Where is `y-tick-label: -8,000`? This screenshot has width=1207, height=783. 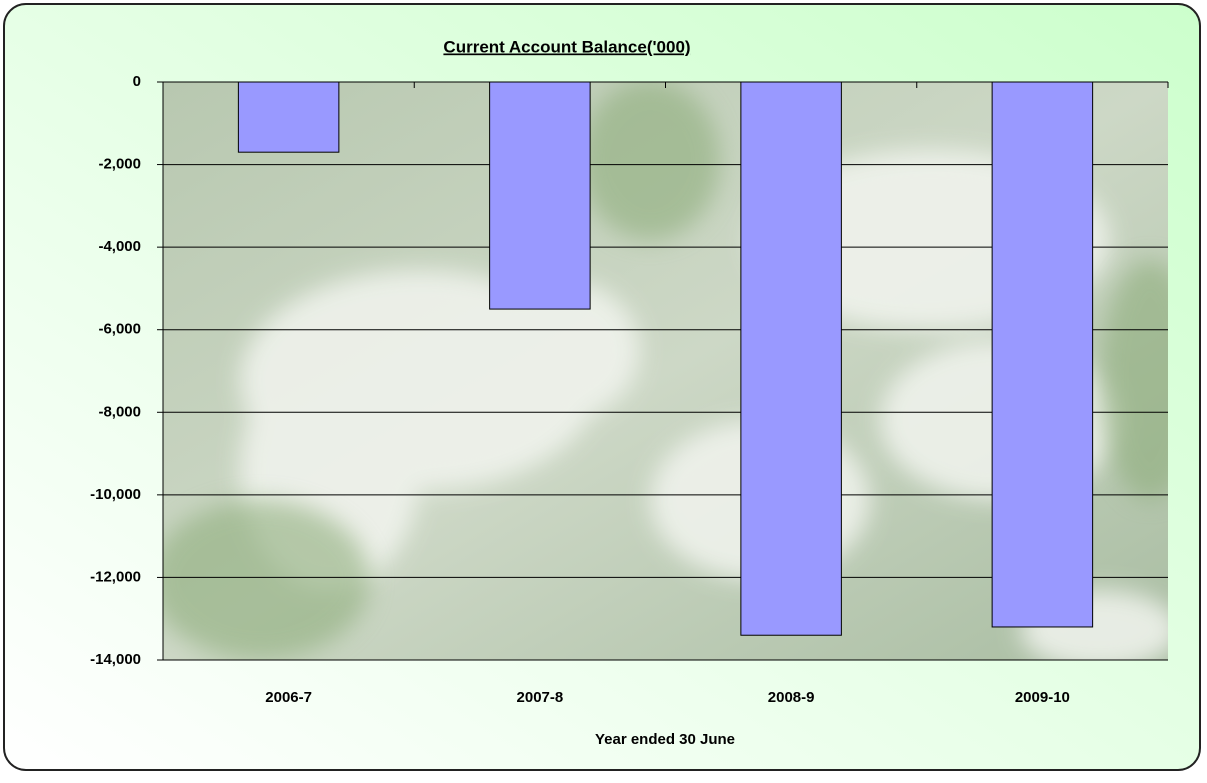
y-tick-label: -8,000 is located at coordinates (119, 411).